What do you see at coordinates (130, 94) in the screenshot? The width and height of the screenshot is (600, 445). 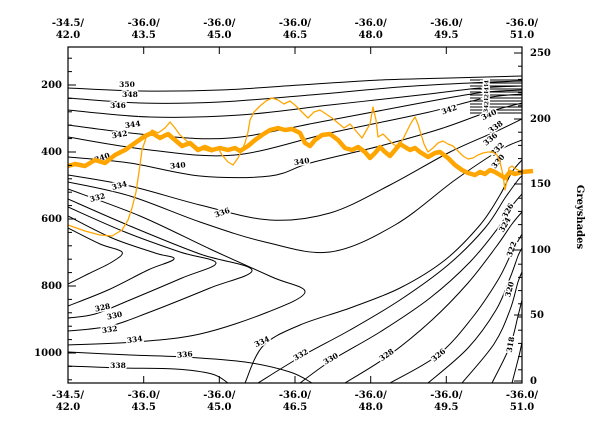 I see `contour-label: 348` at bounding box center [130, 94].